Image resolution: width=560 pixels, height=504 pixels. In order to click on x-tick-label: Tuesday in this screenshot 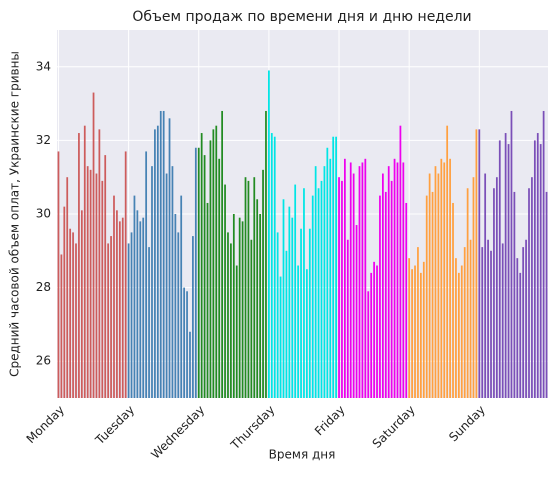, I will do `click(114, 425)`.